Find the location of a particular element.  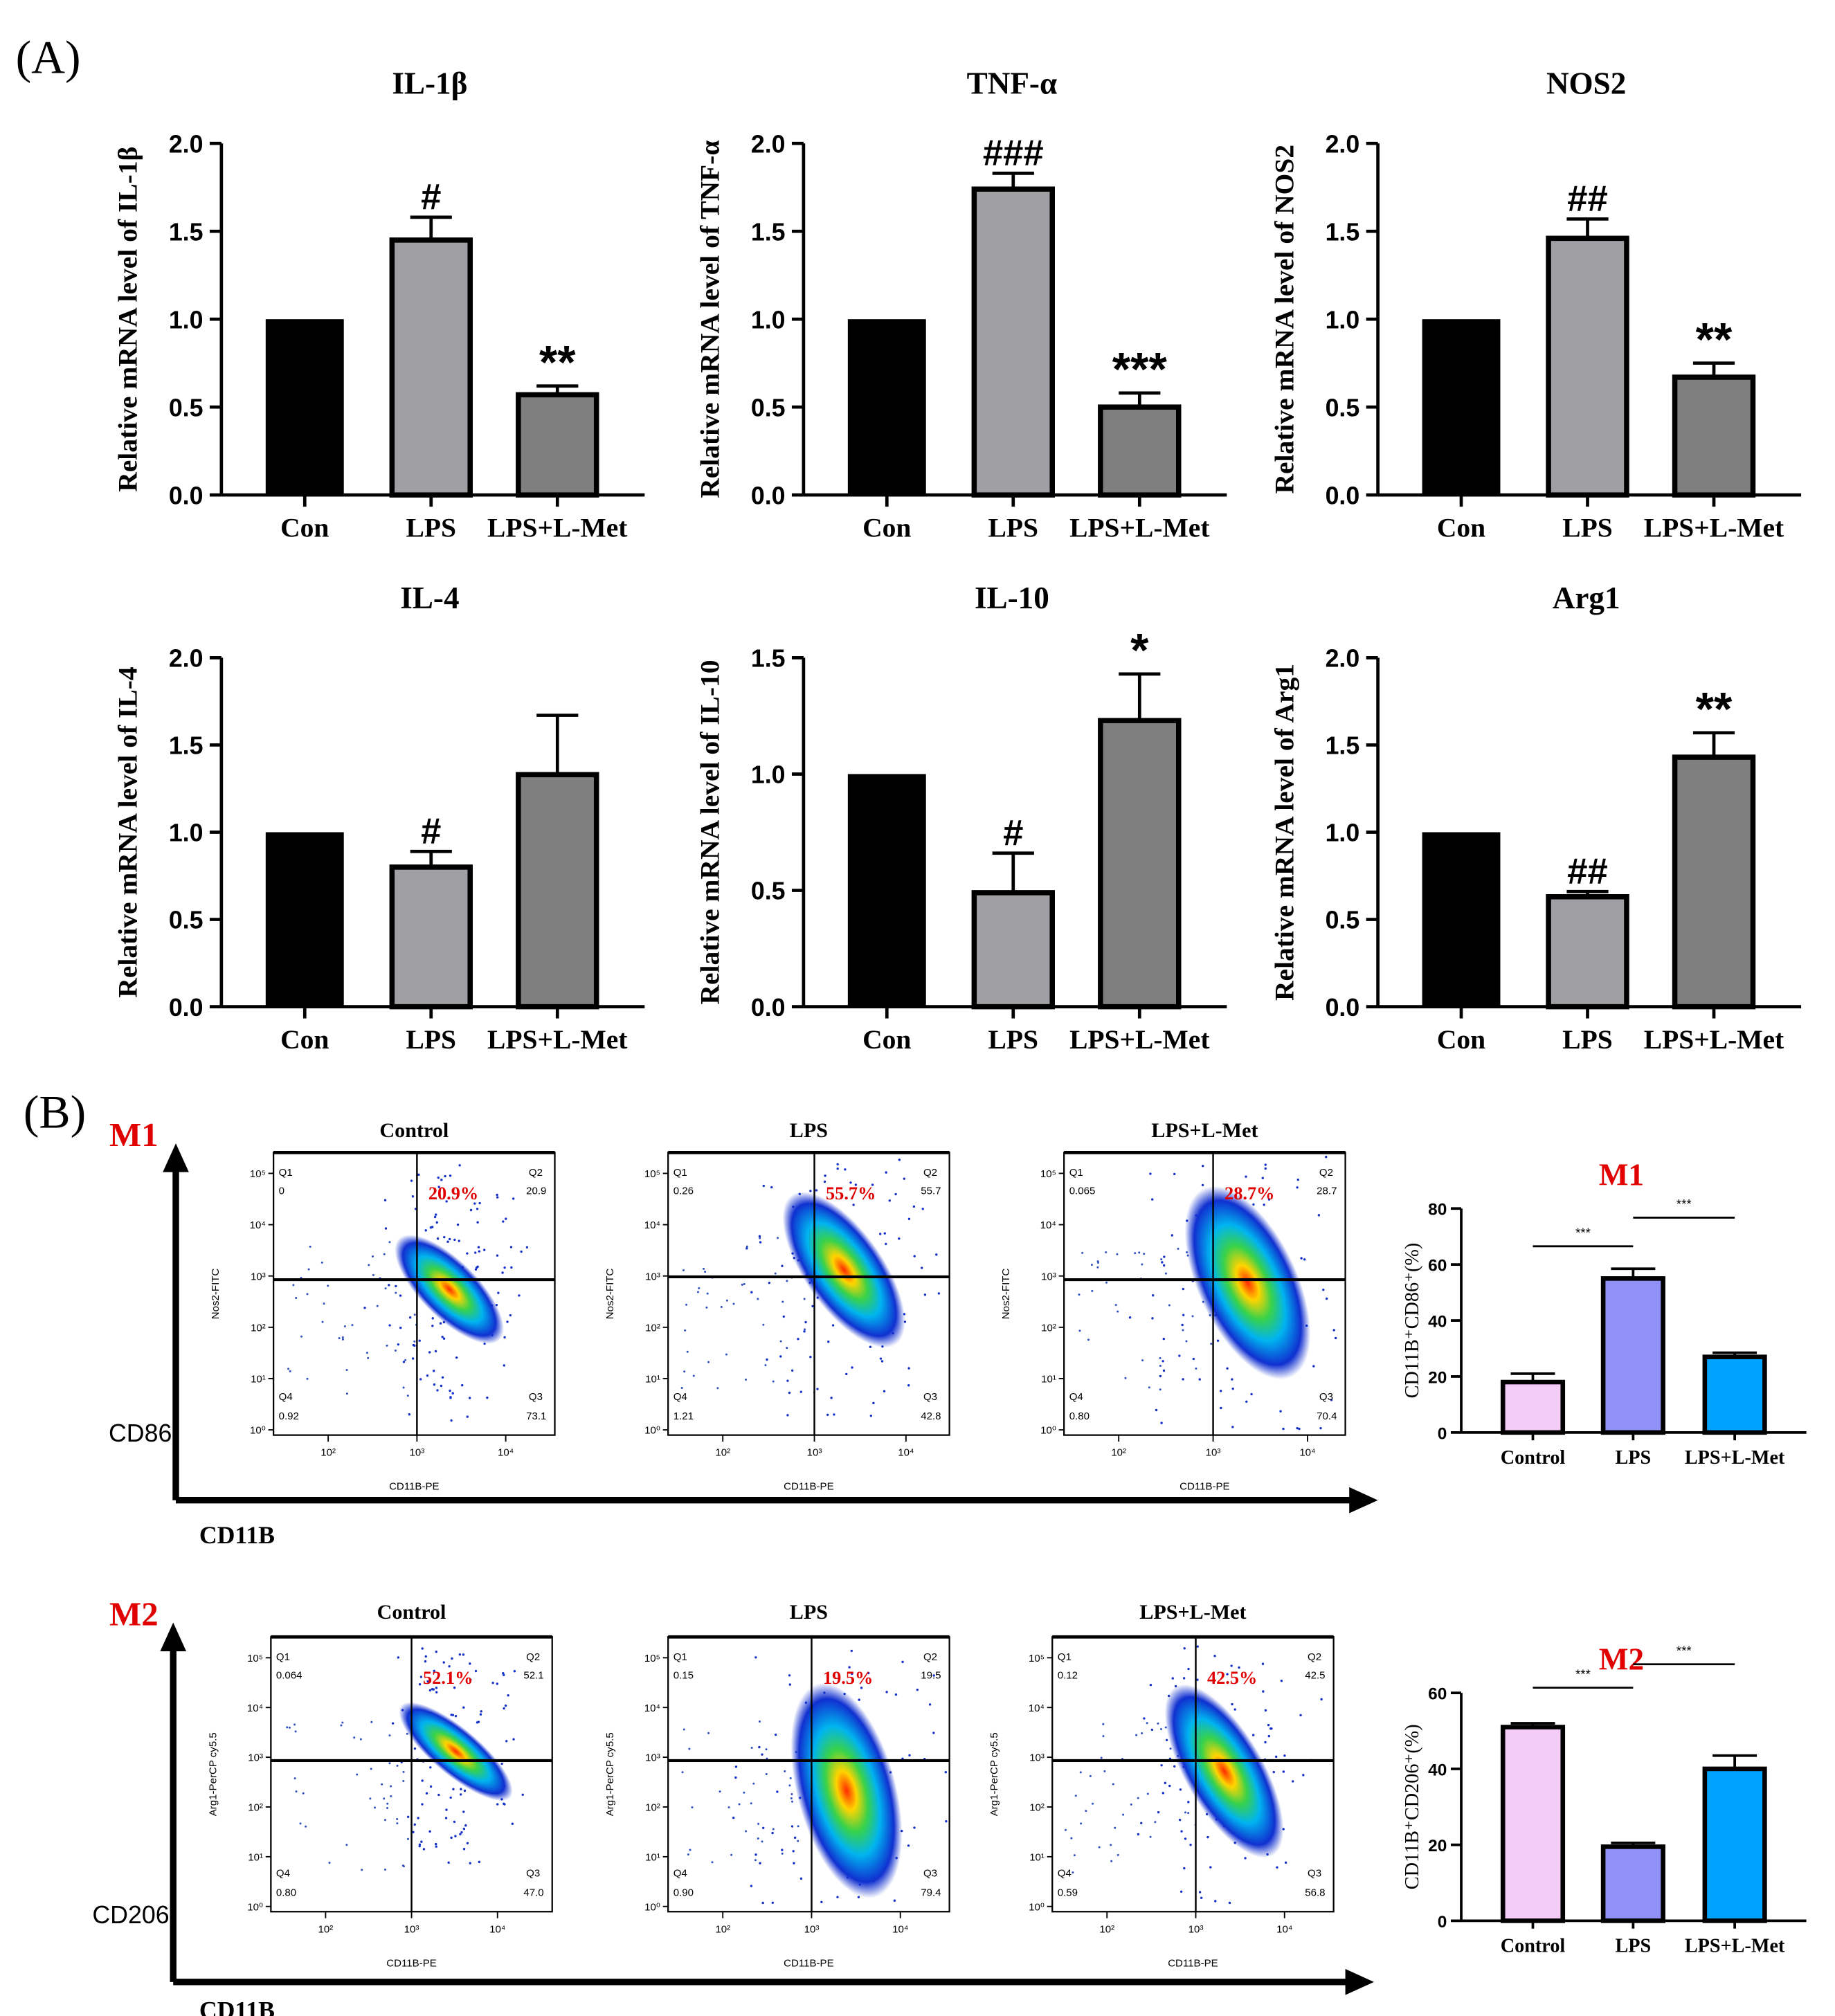

y-tick-label: 40 is located at coordinates (1437, 1770).